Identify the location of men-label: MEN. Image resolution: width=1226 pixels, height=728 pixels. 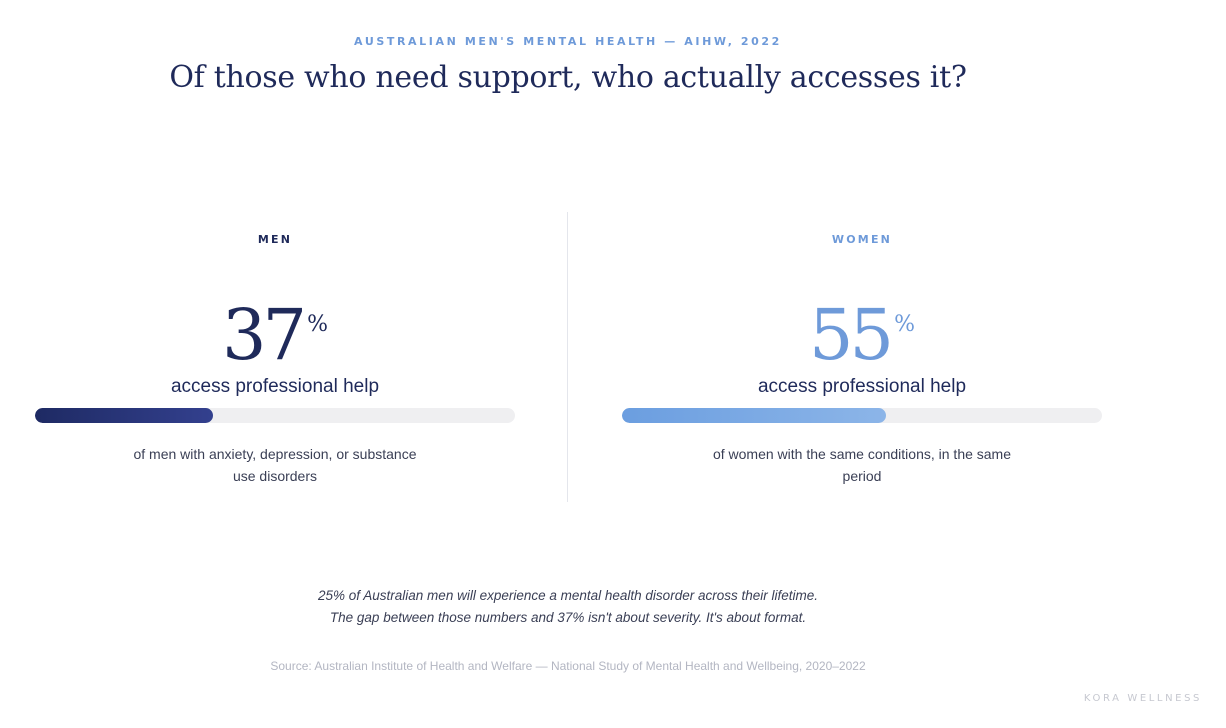
(275, 239).